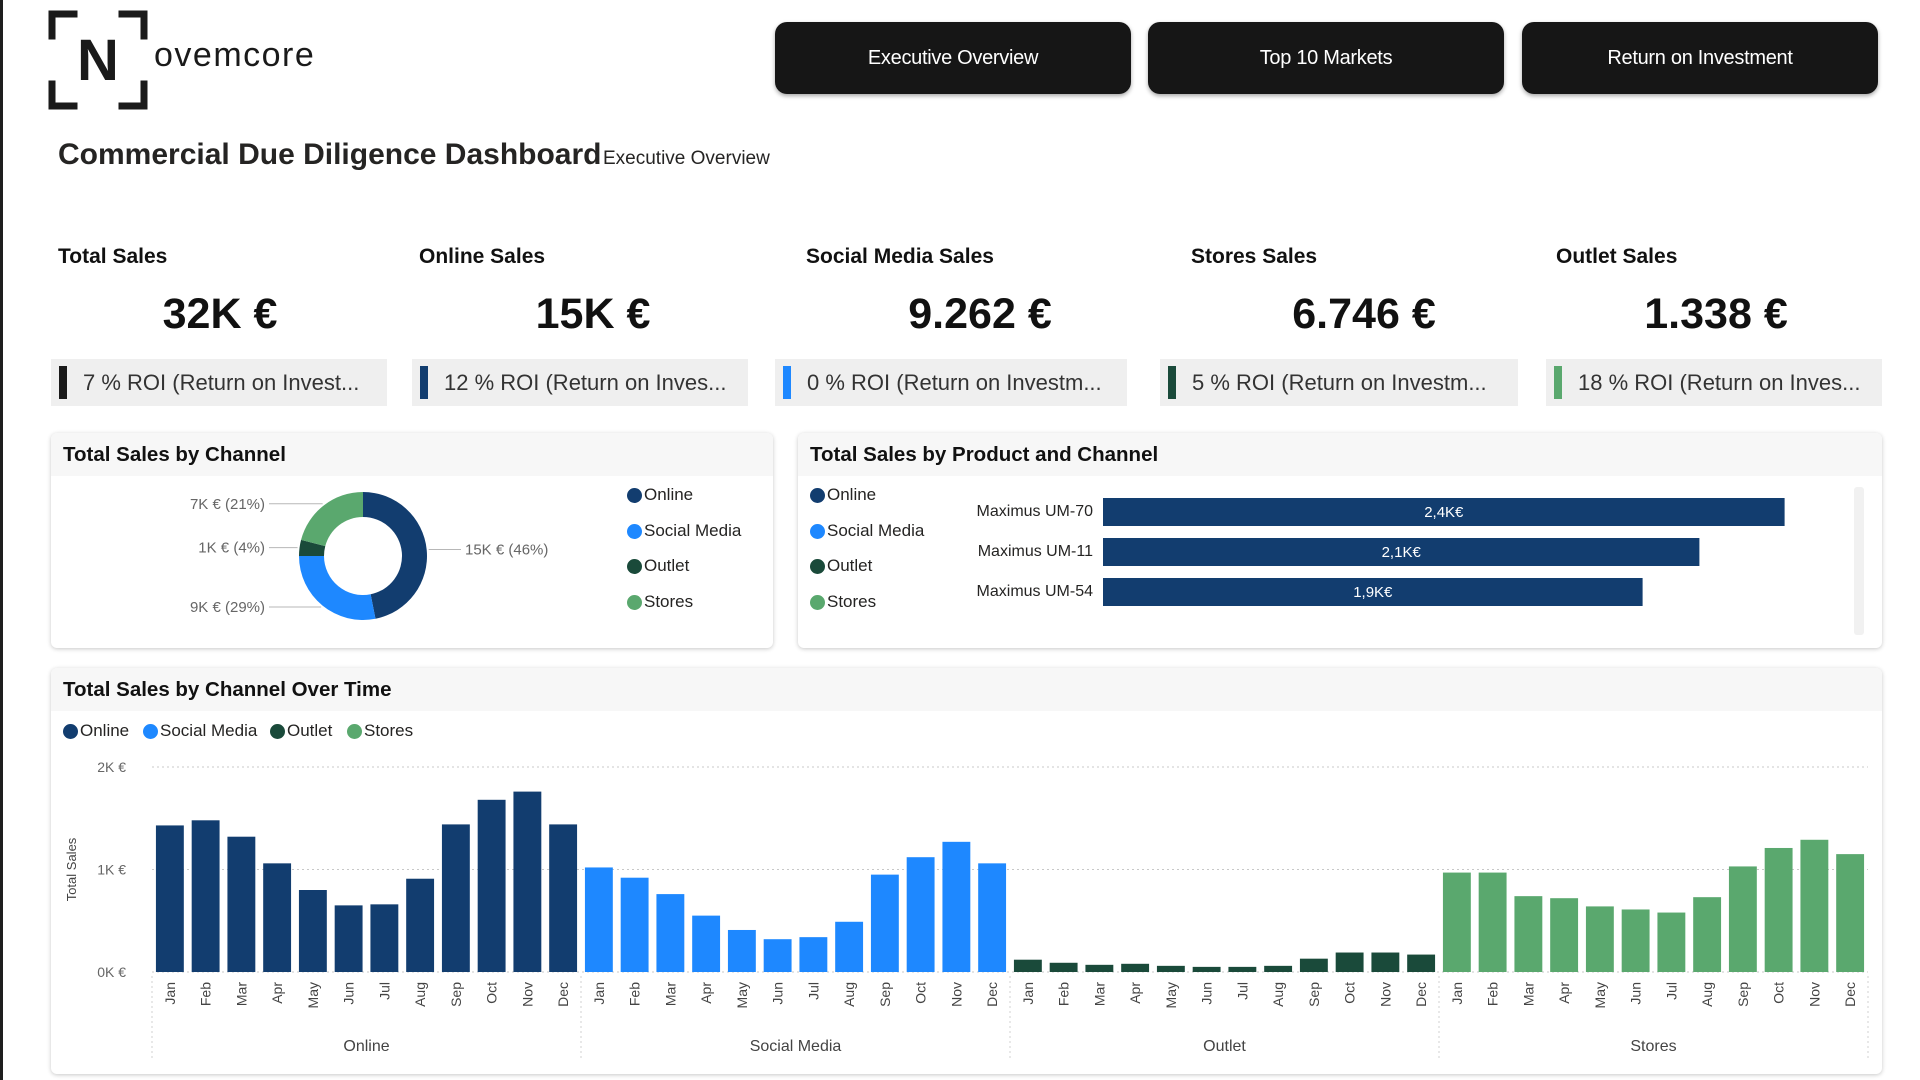 This screenshot has width=1920, height=1080. What do you see at coordinates (1027, 965) in the screenshot?
I see `bar-outlet-jan` at bounding box center [1027, 965].